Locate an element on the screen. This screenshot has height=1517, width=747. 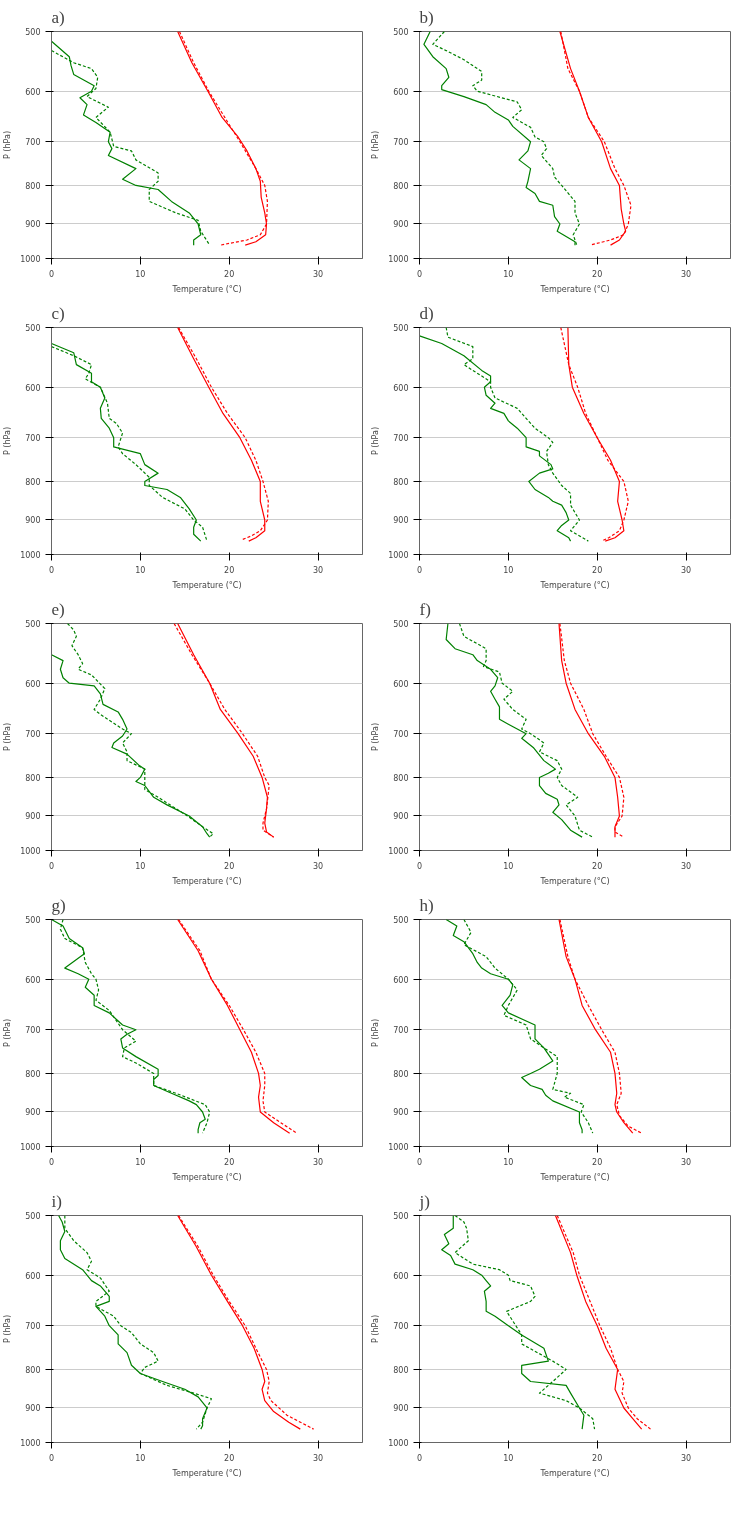
chart-title: g) is located at coordinates (58, 905).